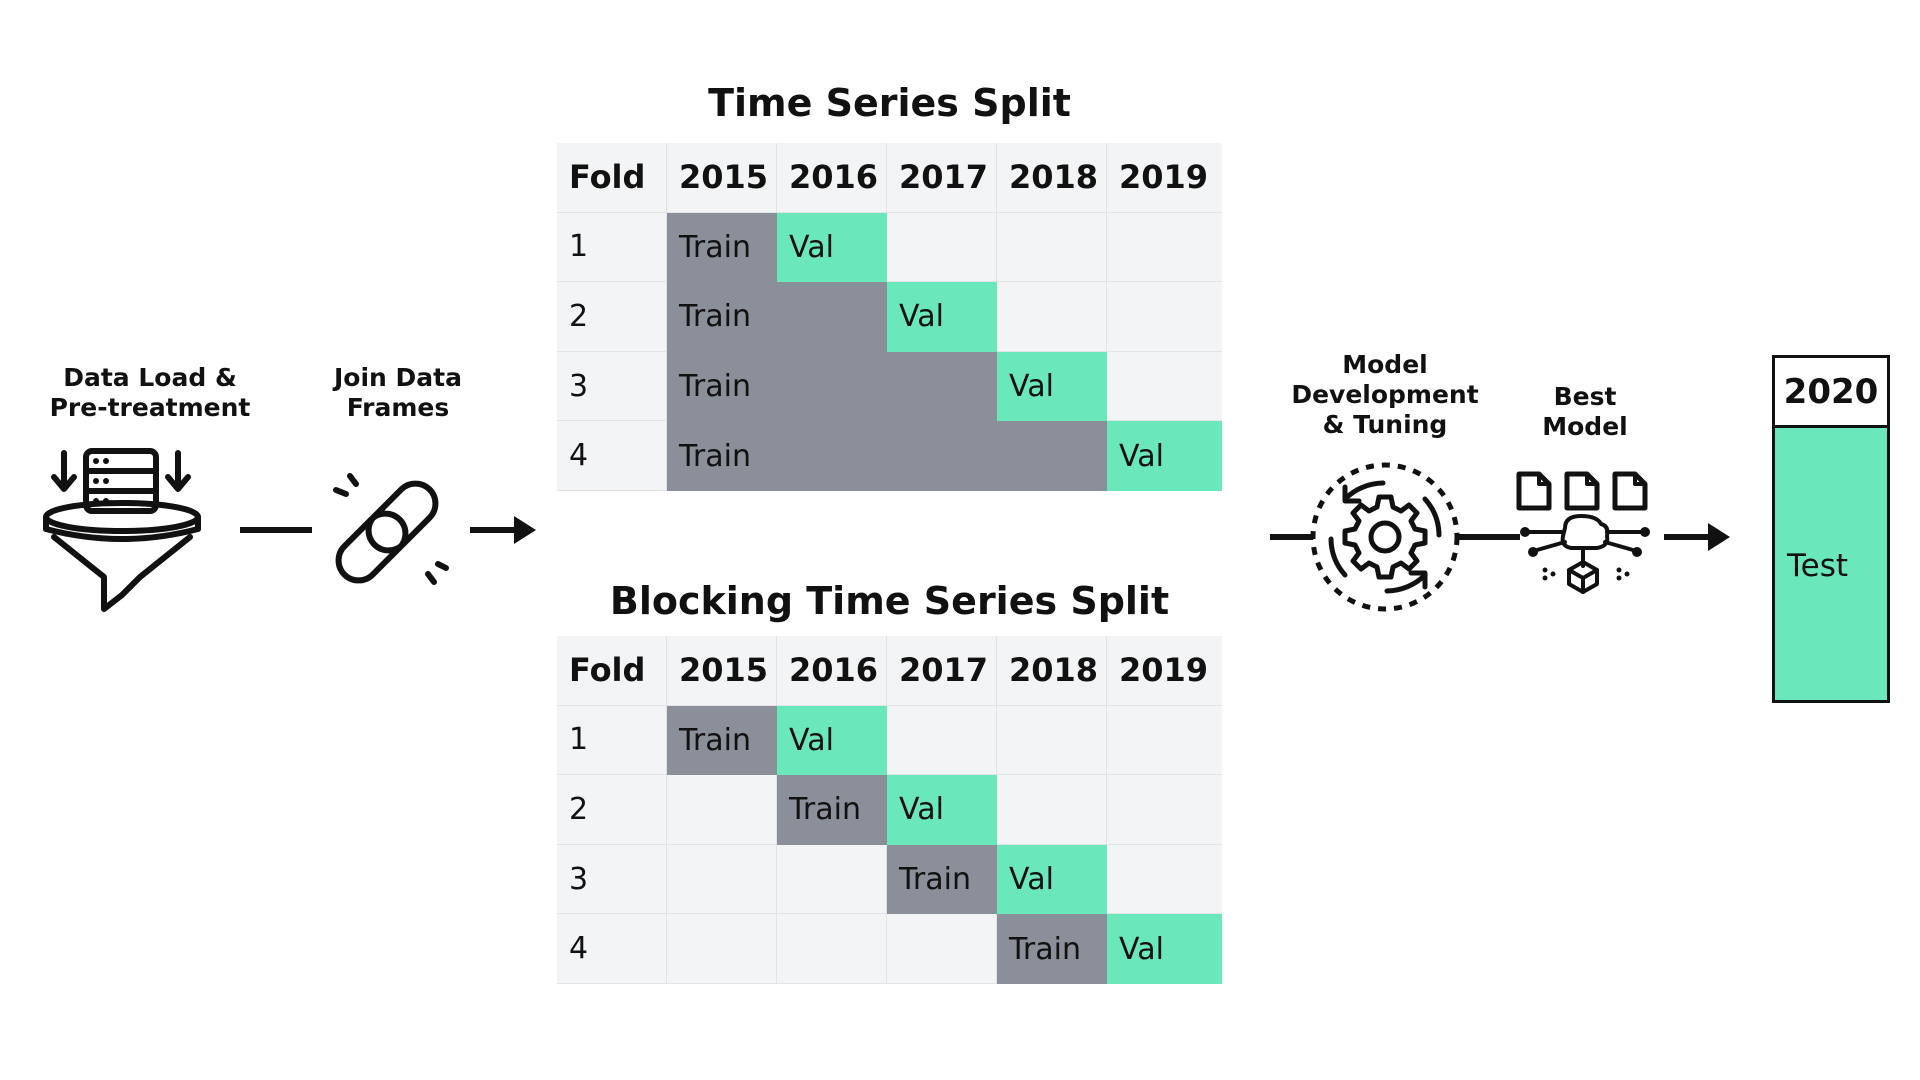 This screenshot has height=1080, width=1920. I want to click on tss-header-cell: Fold, so click(612, 177).